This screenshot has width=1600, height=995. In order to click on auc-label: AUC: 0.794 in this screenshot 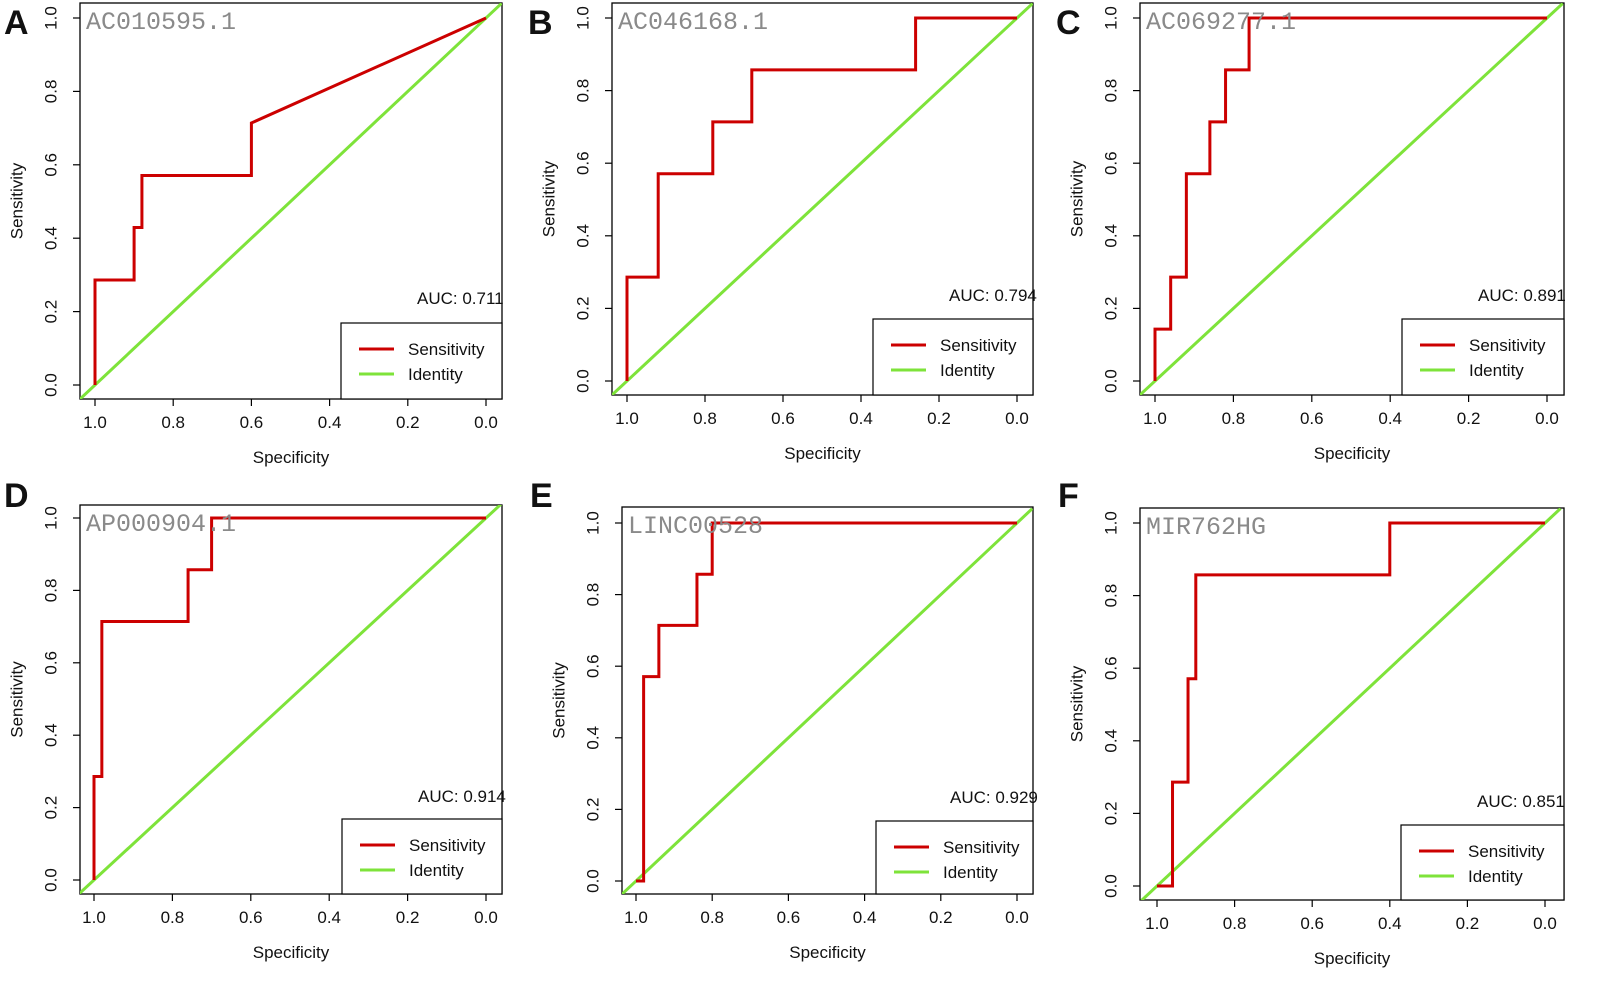, I will do `click(993, 295)`.